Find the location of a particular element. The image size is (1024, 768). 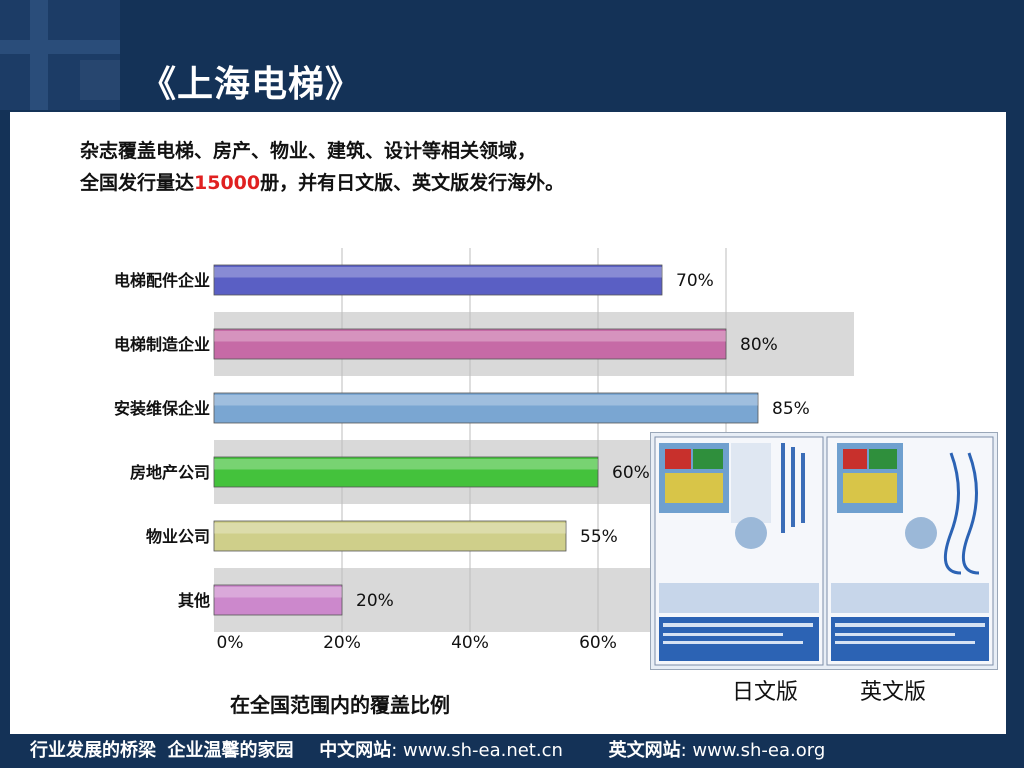

cn-site-label: 中文网站 is located at coordinates (355, 750).